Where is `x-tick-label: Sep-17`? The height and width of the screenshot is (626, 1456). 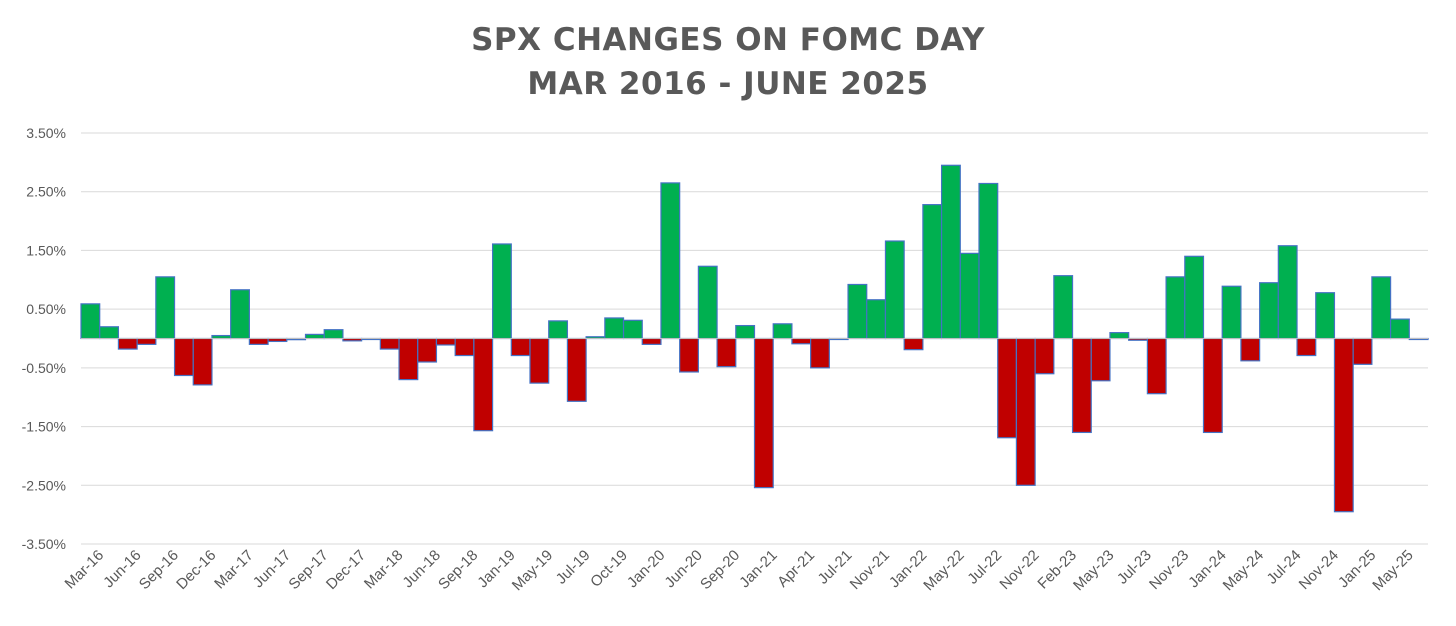
x-tick-label: Sep-17 is located at coordinates (308, 570).